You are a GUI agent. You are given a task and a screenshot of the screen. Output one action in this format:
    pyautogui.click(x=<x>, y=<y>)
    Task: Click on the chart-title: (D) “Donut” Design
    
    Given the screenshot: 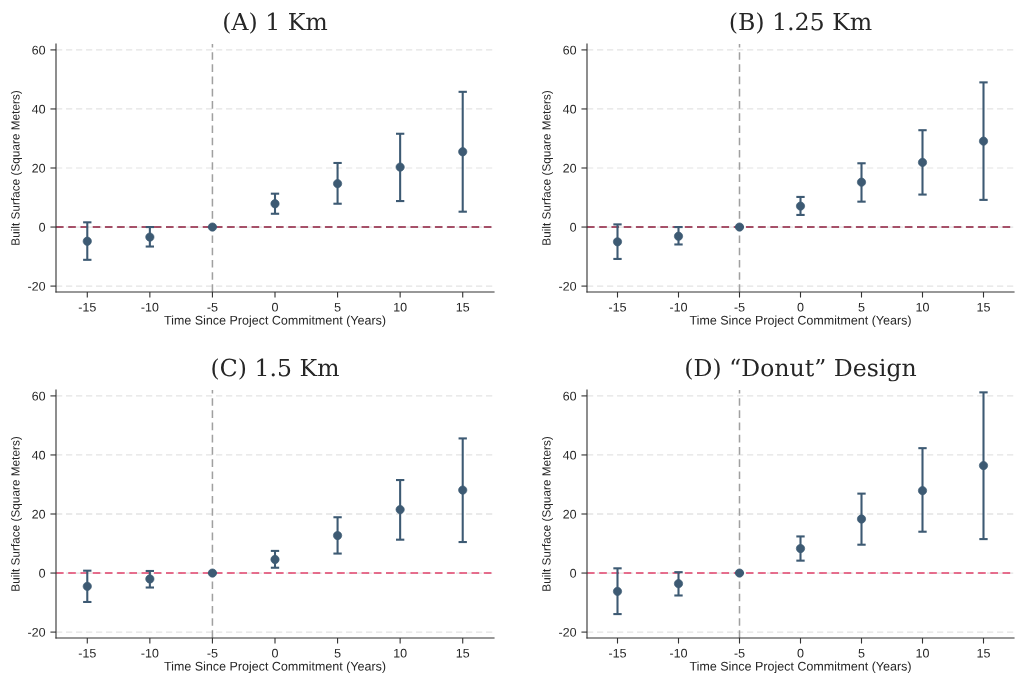 What is the action you would take?
    pyautogui.click(x=801, y=370)
    